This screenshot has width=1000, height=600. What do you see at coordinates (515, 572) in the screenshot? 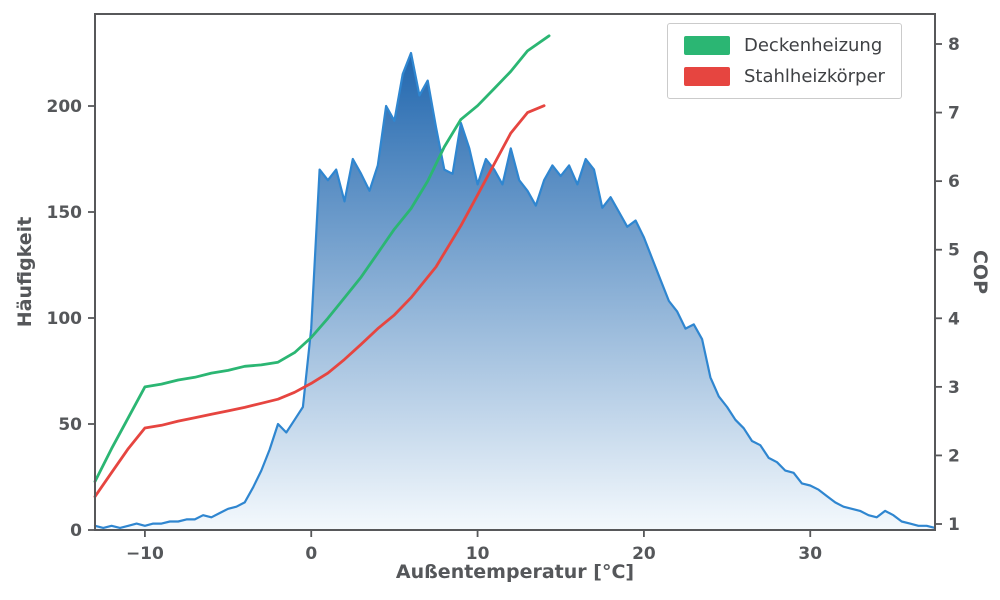
I see `x-axis-label: Außentemperatur [°C]` at bounding box center [515, 572].